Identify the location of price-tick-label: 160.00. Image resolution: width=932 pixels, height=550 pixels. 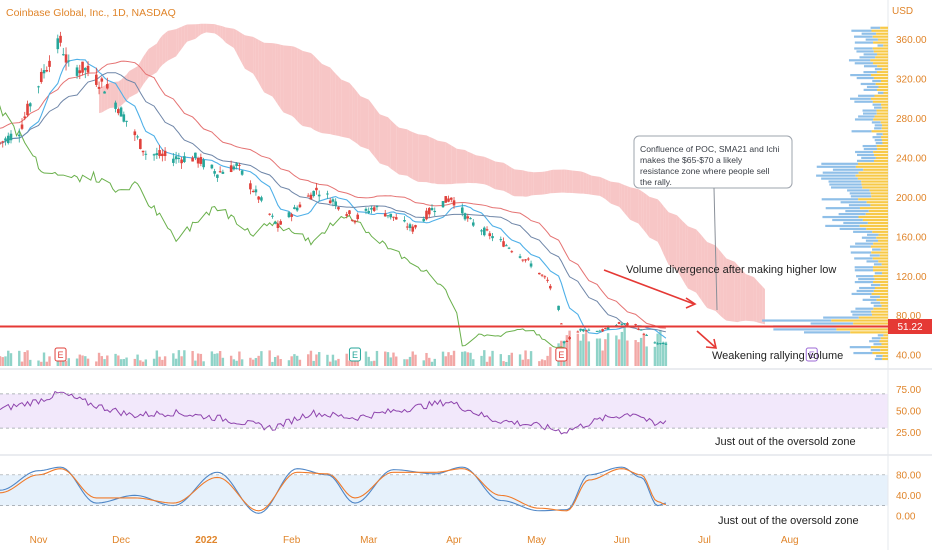
(911, 237).